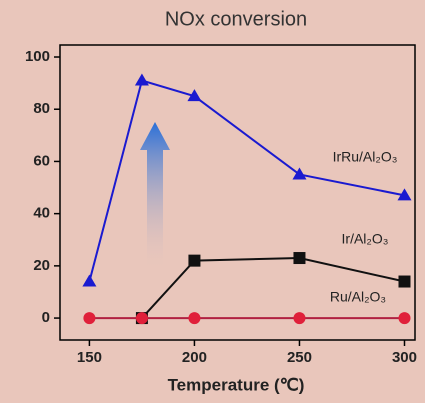  Describe the element at coordinates (46, 317) in the screenshot. I see `y-tick-label: 0` at that location.